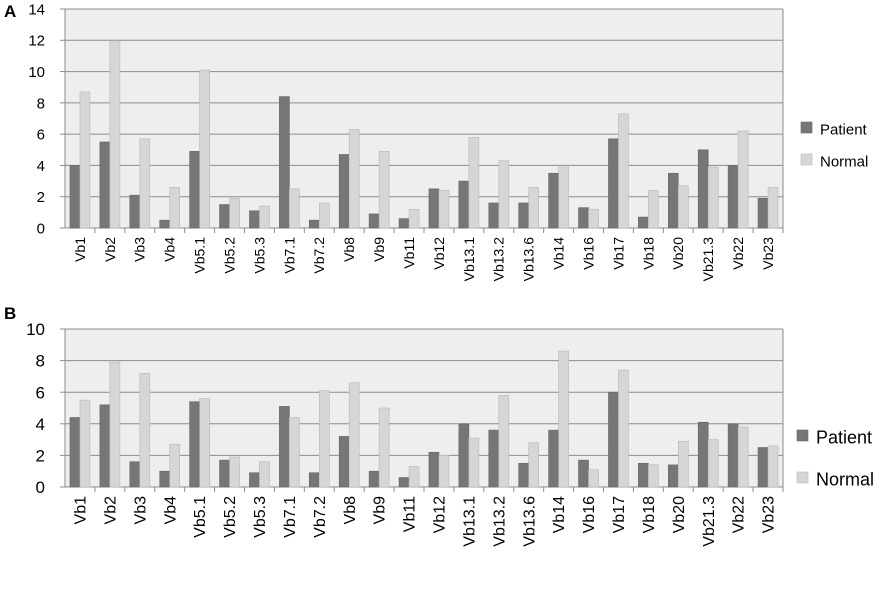 The height and width of the screenshot is (606, 890). Describe the element at coordinates (229, 255) in the screenshot. I see `x-tick-label: Vb5.2` at that location.